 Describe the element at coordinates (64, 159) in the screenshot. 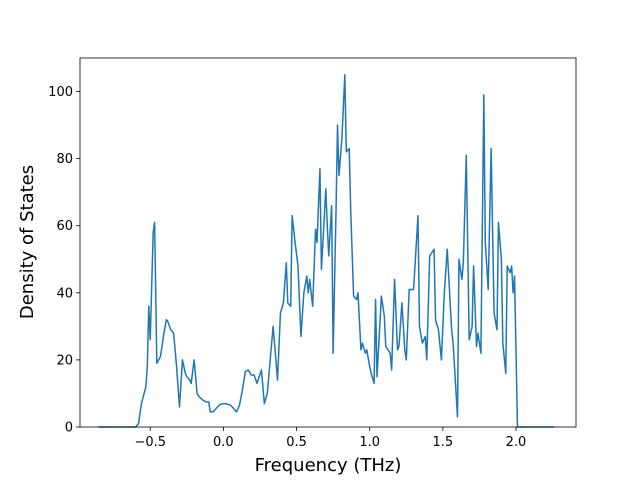

I see `y-tick-label: 80` at that location.